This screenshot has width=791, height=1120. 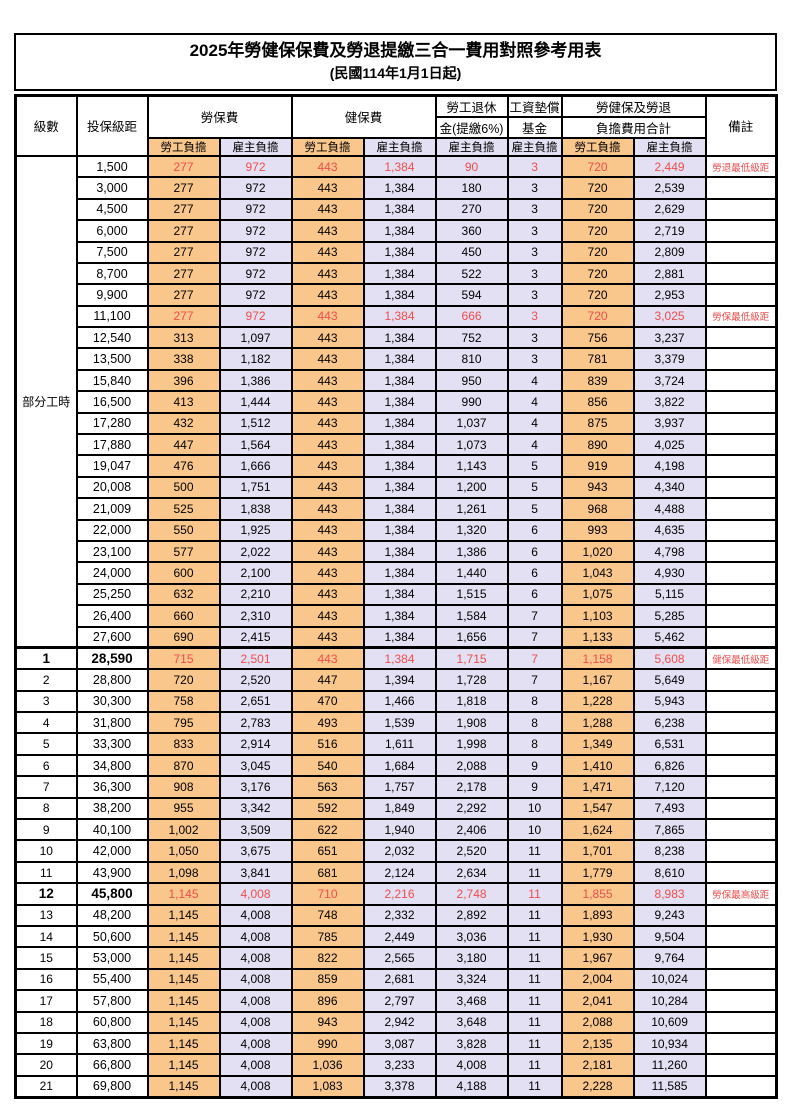 What do you see at coordinates (397, 616) in the screenshot?
I see `table-row: 26,400 660 2,310 443 1,384 1,584 7 1,103 5,285` at bounding box center [397, 616].